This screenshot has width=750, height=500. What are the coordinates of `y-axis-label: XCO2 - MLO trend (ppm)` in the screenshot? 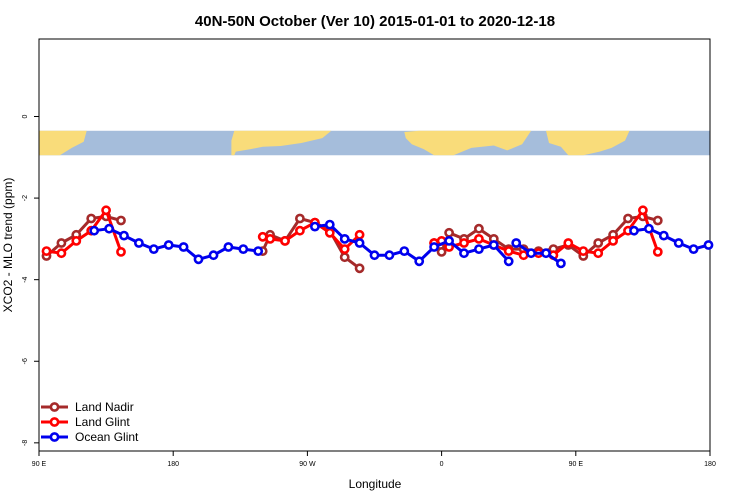 It's located at (8, 245).